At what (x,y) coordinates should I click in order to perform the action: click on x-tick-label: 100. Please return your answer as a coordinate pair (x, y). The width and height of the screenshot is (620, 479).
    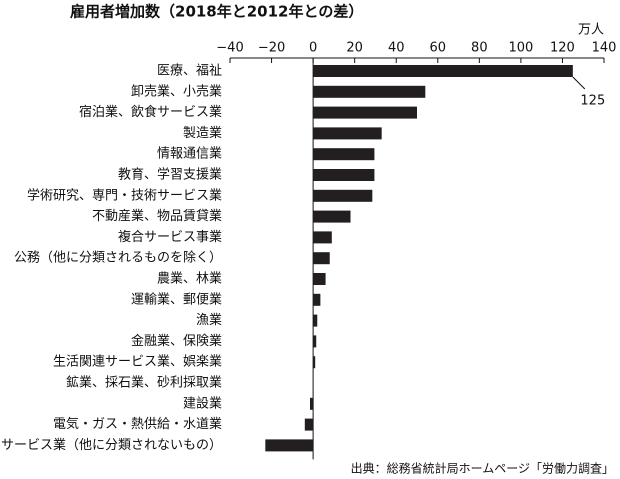
    Looking at the image, I should click on (520, 48).